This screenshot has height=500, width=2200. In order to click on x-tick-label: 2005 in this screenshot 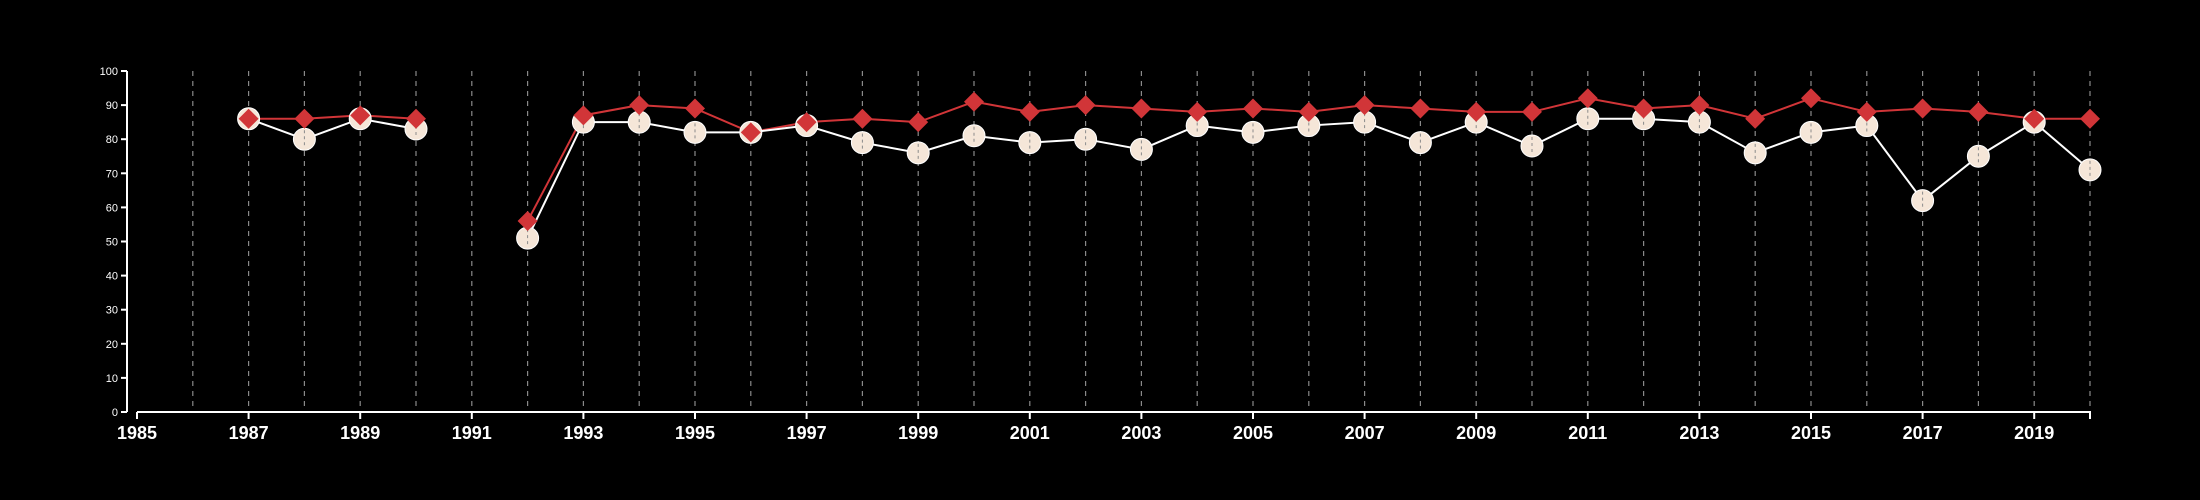, I will do `click(1253, 433)`.